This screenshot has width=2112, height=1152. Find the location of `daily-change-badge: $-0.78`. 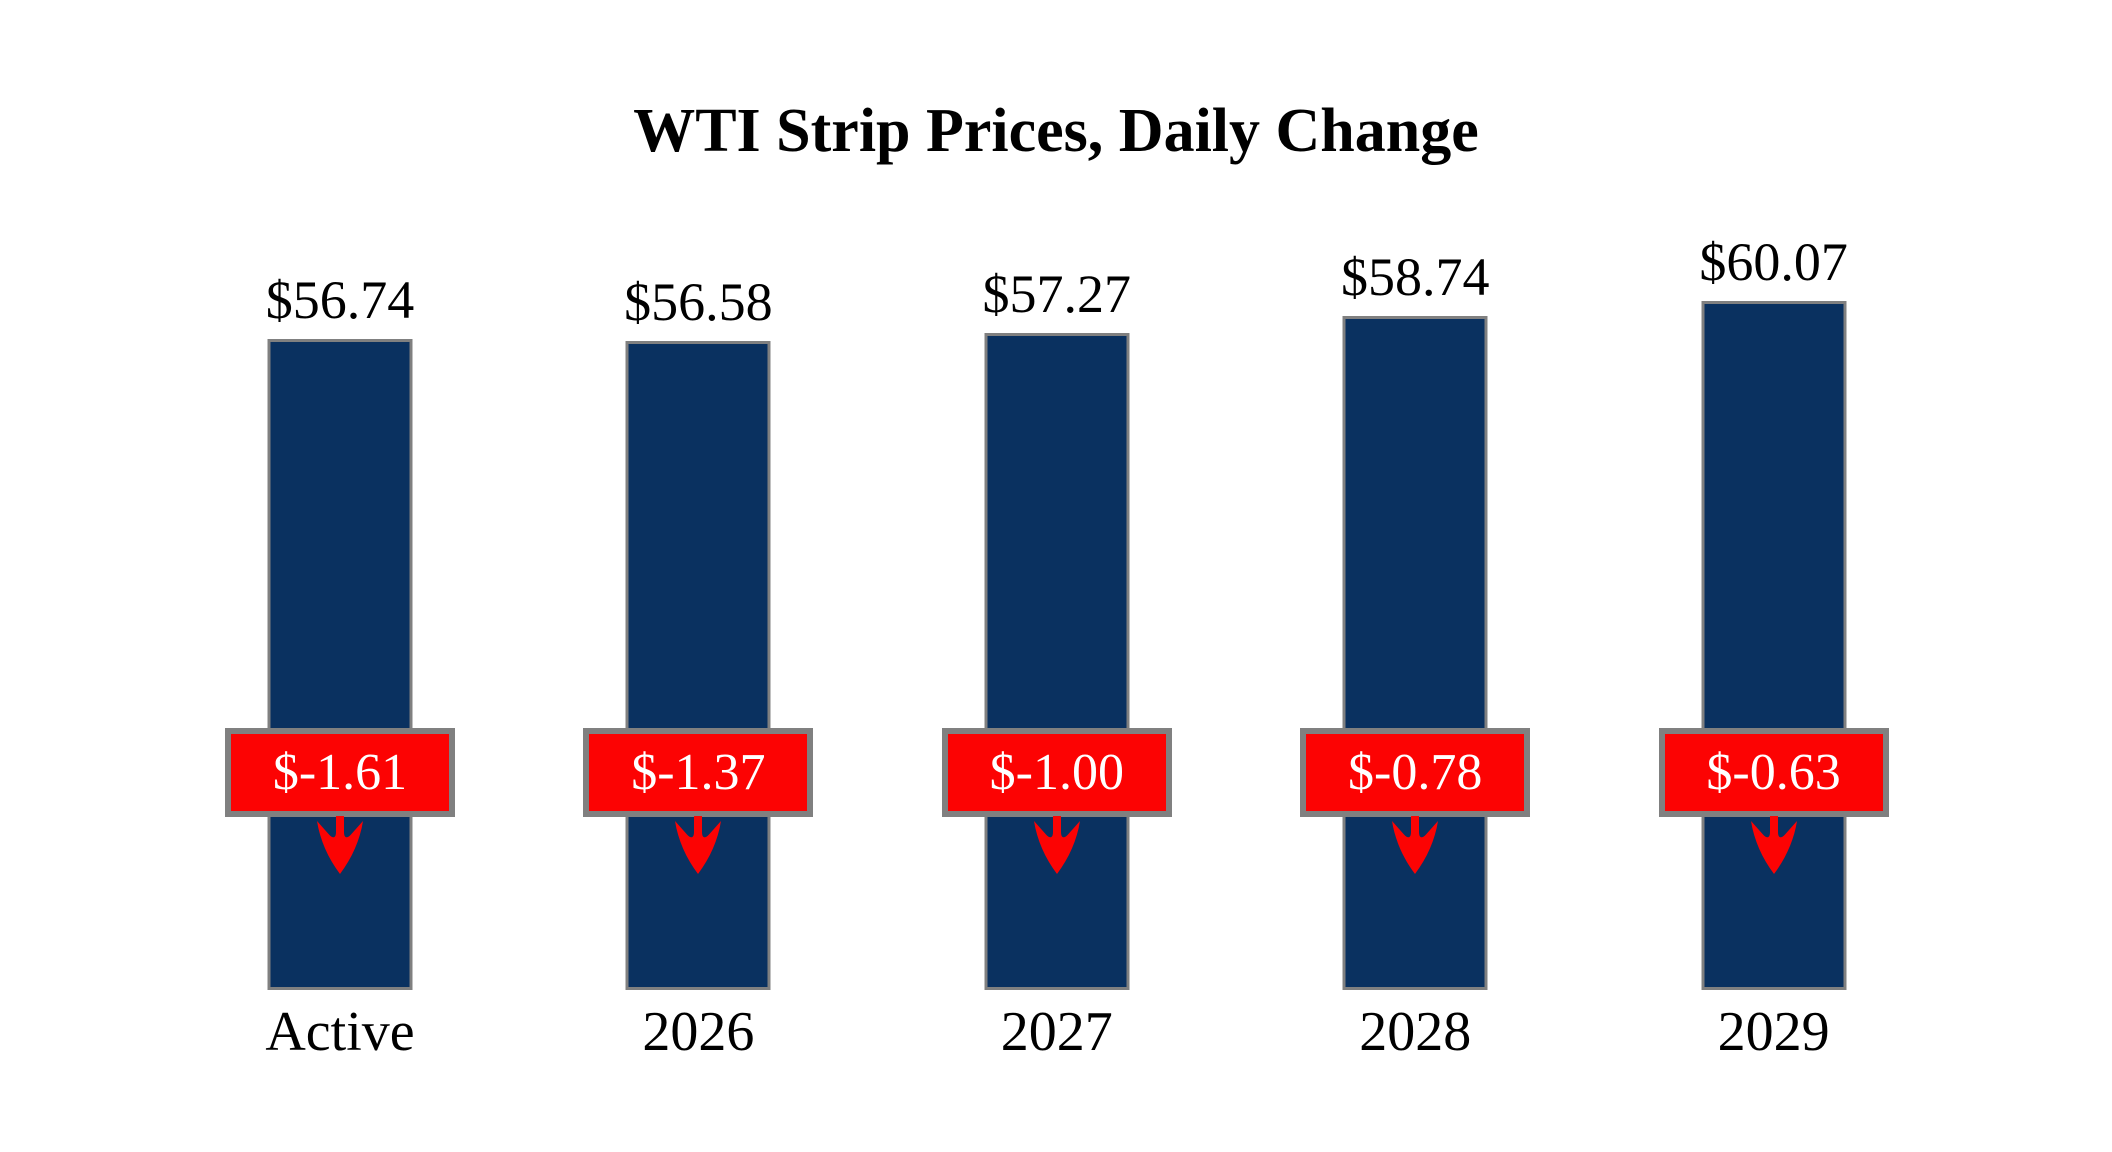

daily-change-badge: $-0.78 is located at coordinates (1415, 772).